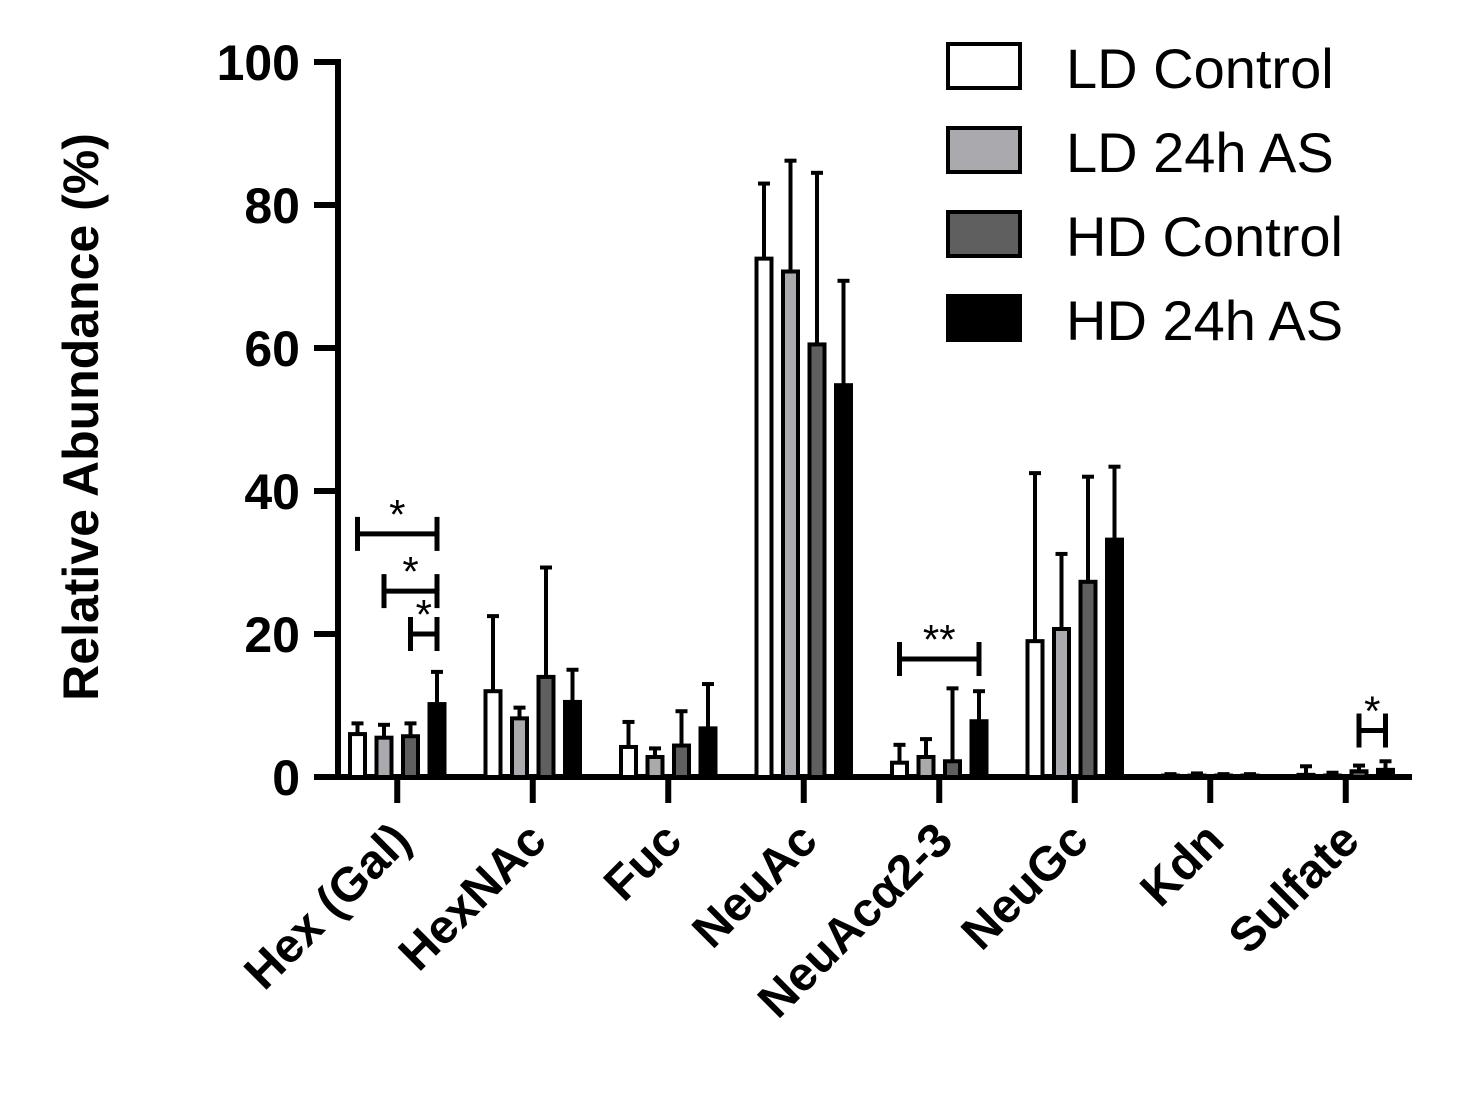 The image size is (1459, 1107). What do you see at coordinates (1204, 236) in the screenshot?
I see `legend-label: HD Control` at bounding box center [1204, 236].